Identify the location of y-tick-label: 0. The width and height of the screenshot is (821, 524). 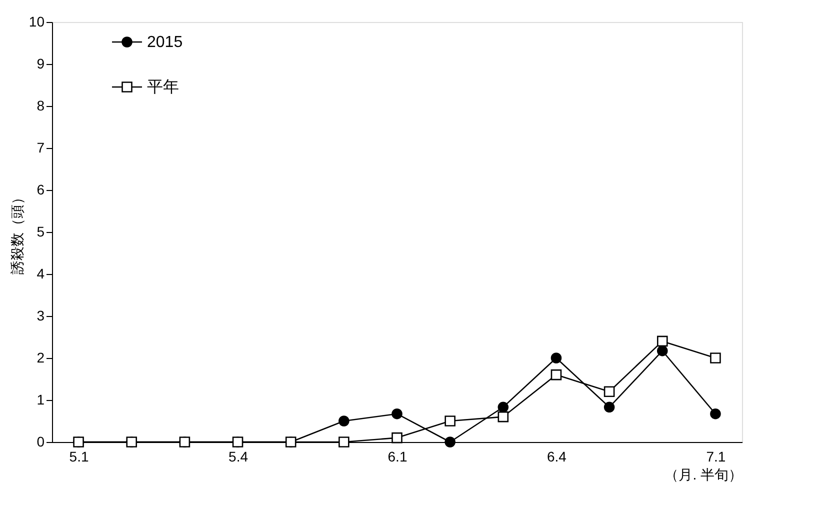
(40, 442).